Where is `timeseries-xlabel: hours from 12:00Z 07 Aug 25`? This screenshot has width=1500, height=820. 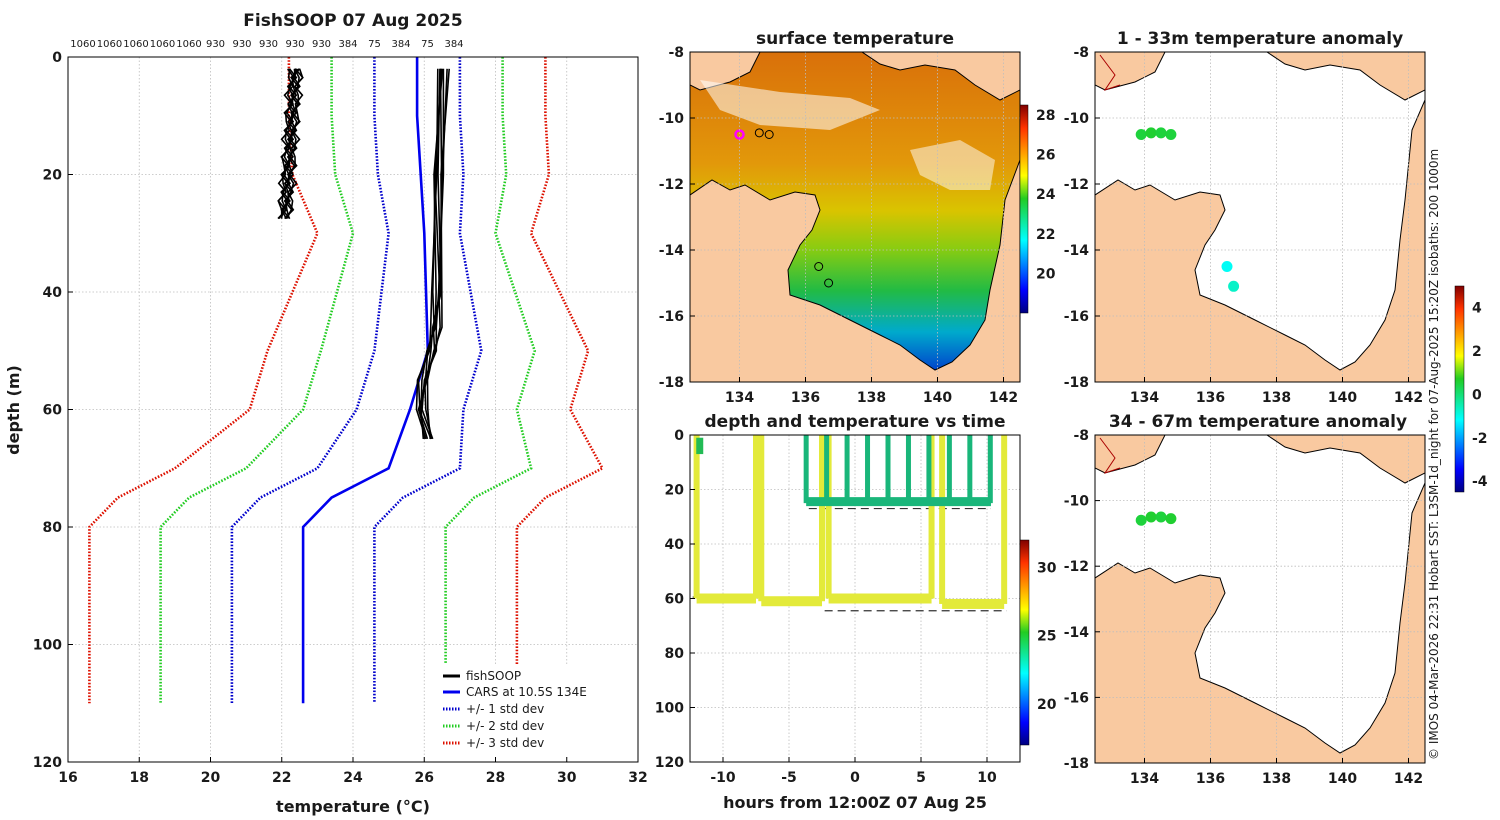 timeseries-xlabel: hours from 12:00Z 07 Aug 25 is located at coordinates (855, 802).